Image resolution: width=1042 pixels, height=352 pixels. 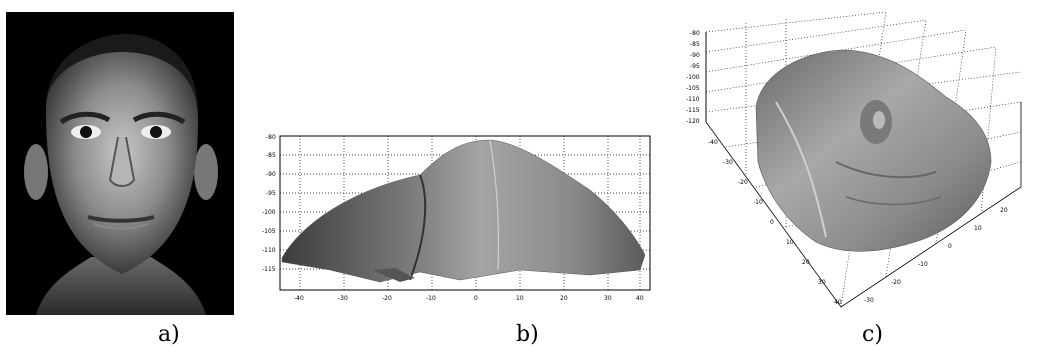 I want to click on y-tick: -80, so click(x=271, y=137).